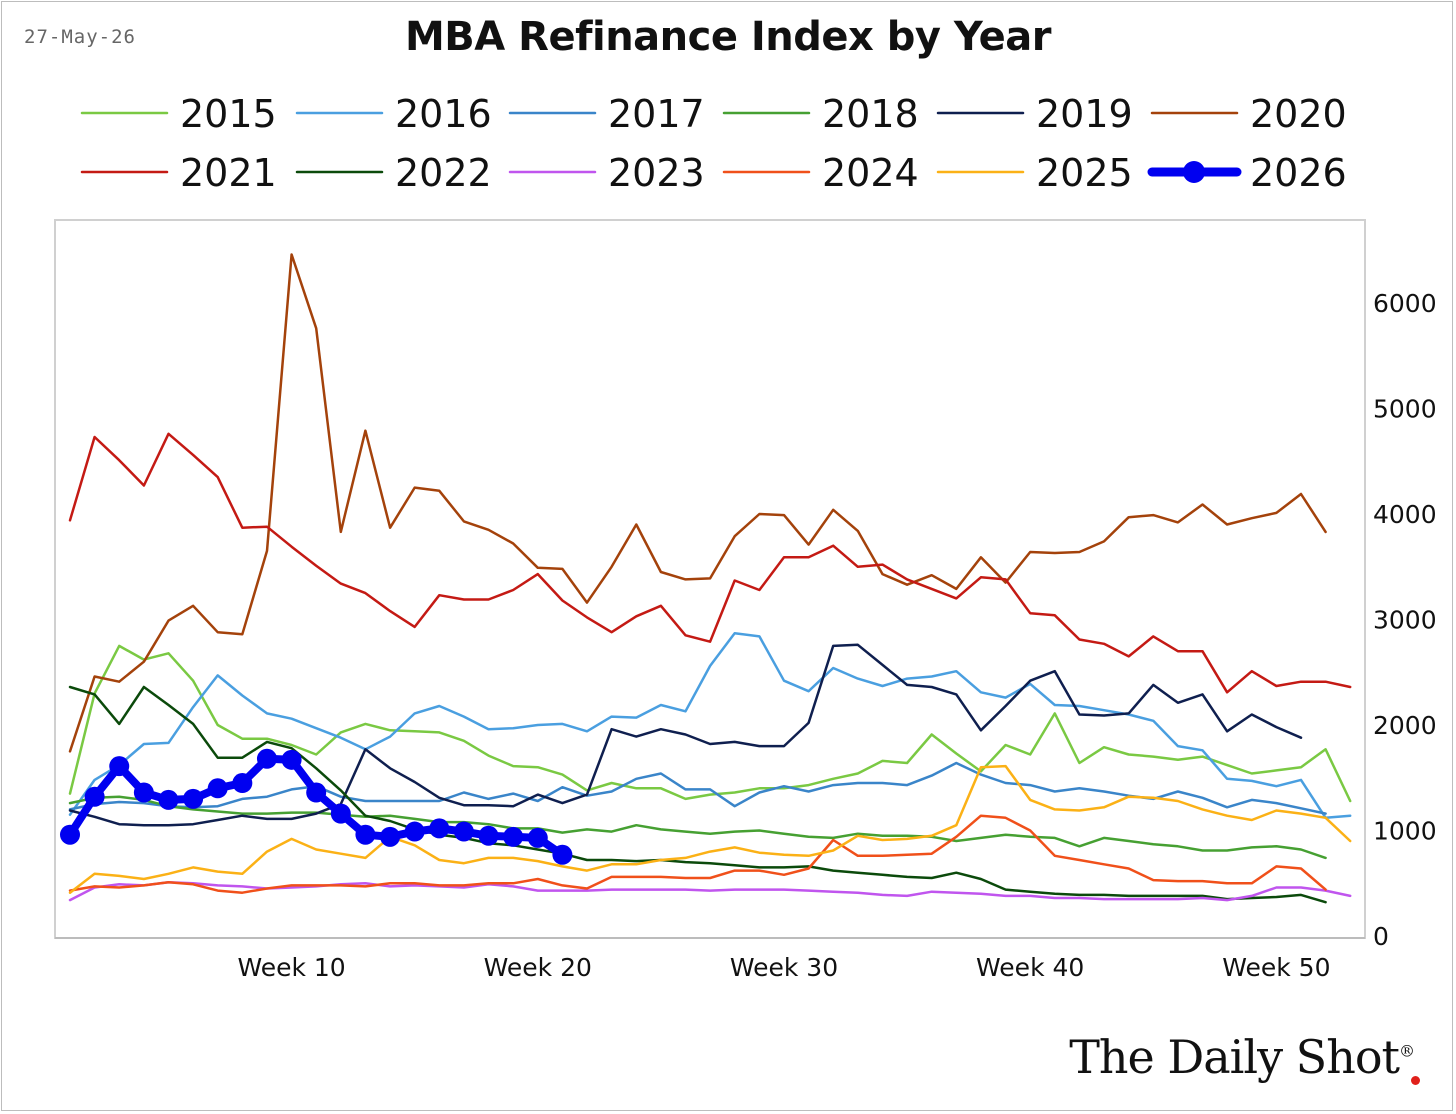  I want to click on legend-label: 2017, so click(656, 114).